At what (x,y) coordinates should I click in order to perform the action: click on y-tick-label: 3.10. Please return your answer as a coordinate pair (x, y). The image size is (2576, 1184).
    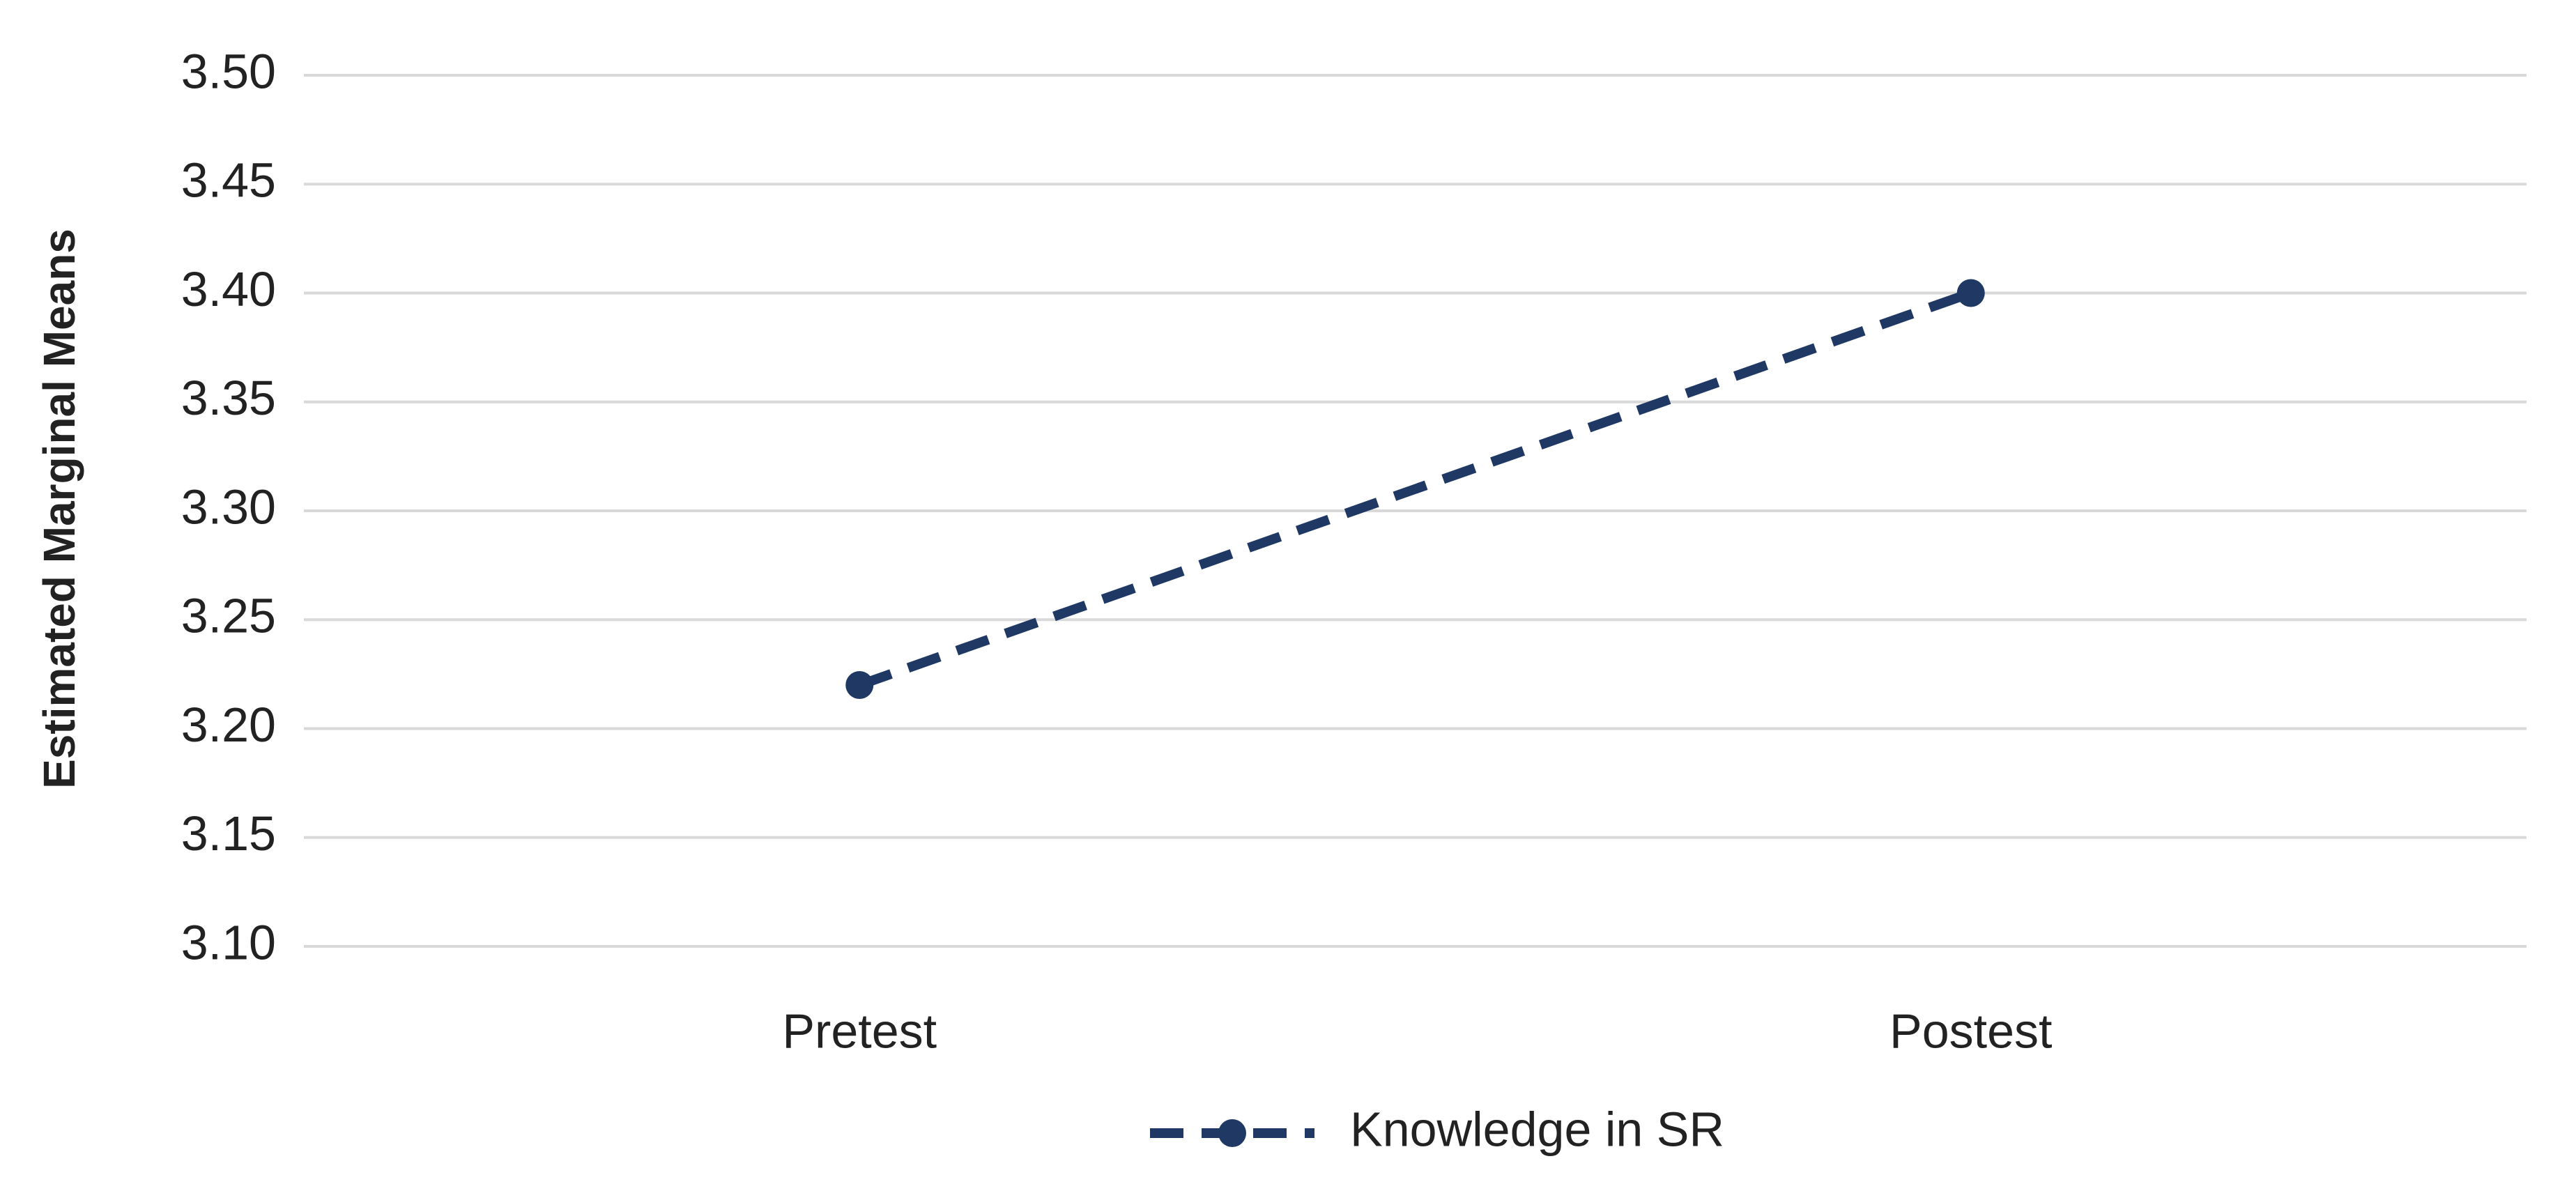
    Looking at the image, I should click on (228, 942).